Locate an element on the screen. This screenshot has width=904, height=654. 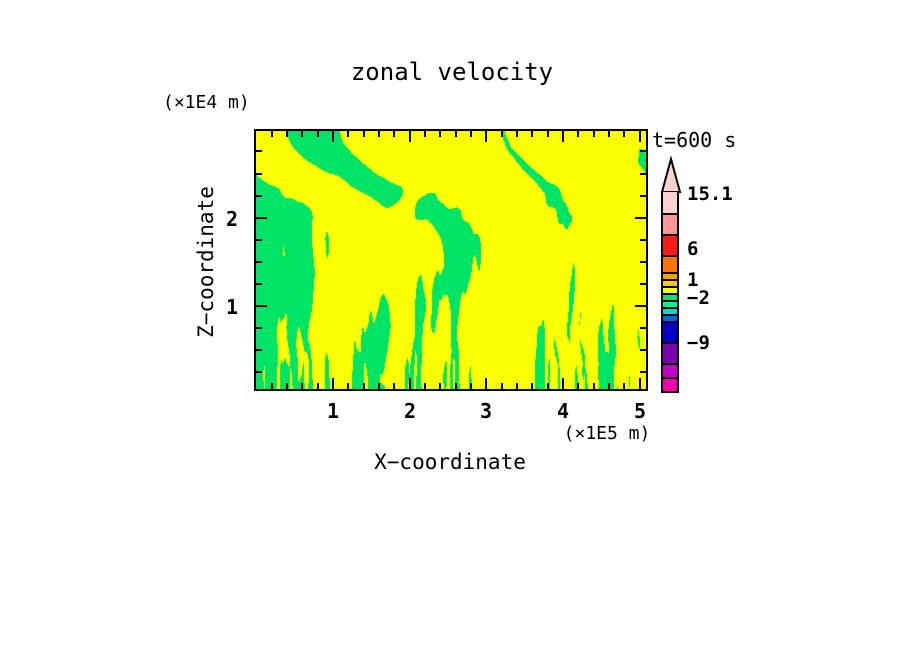
y-tick-label: 2 is located at coordinates (231, 219).